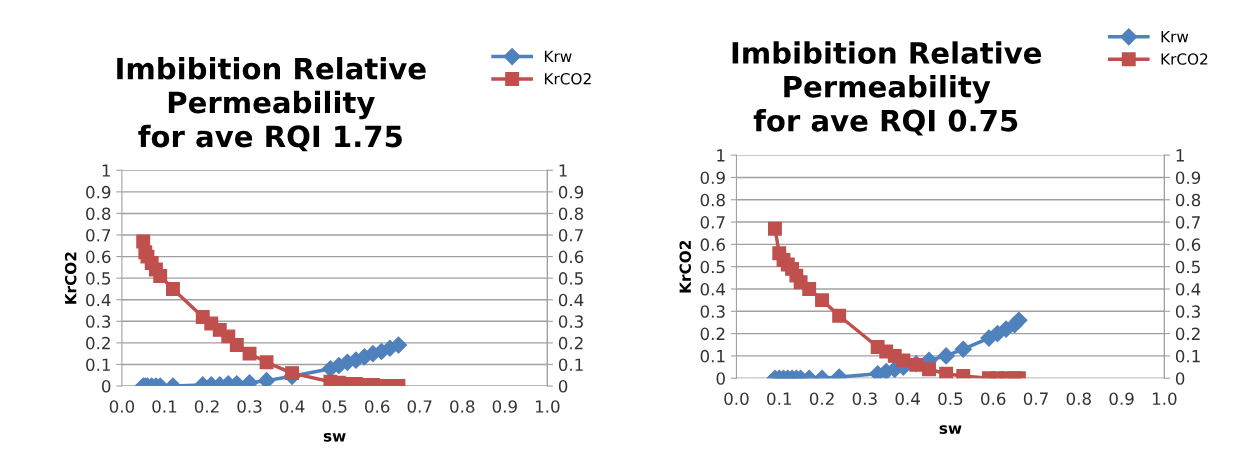 This screenshot has width=1244, height=459. Describe the element at coordinates (271, 104) in the screenshot. I see `chart-title: Imbibition Relative Permeability for ave RQI 1.75` at that location.